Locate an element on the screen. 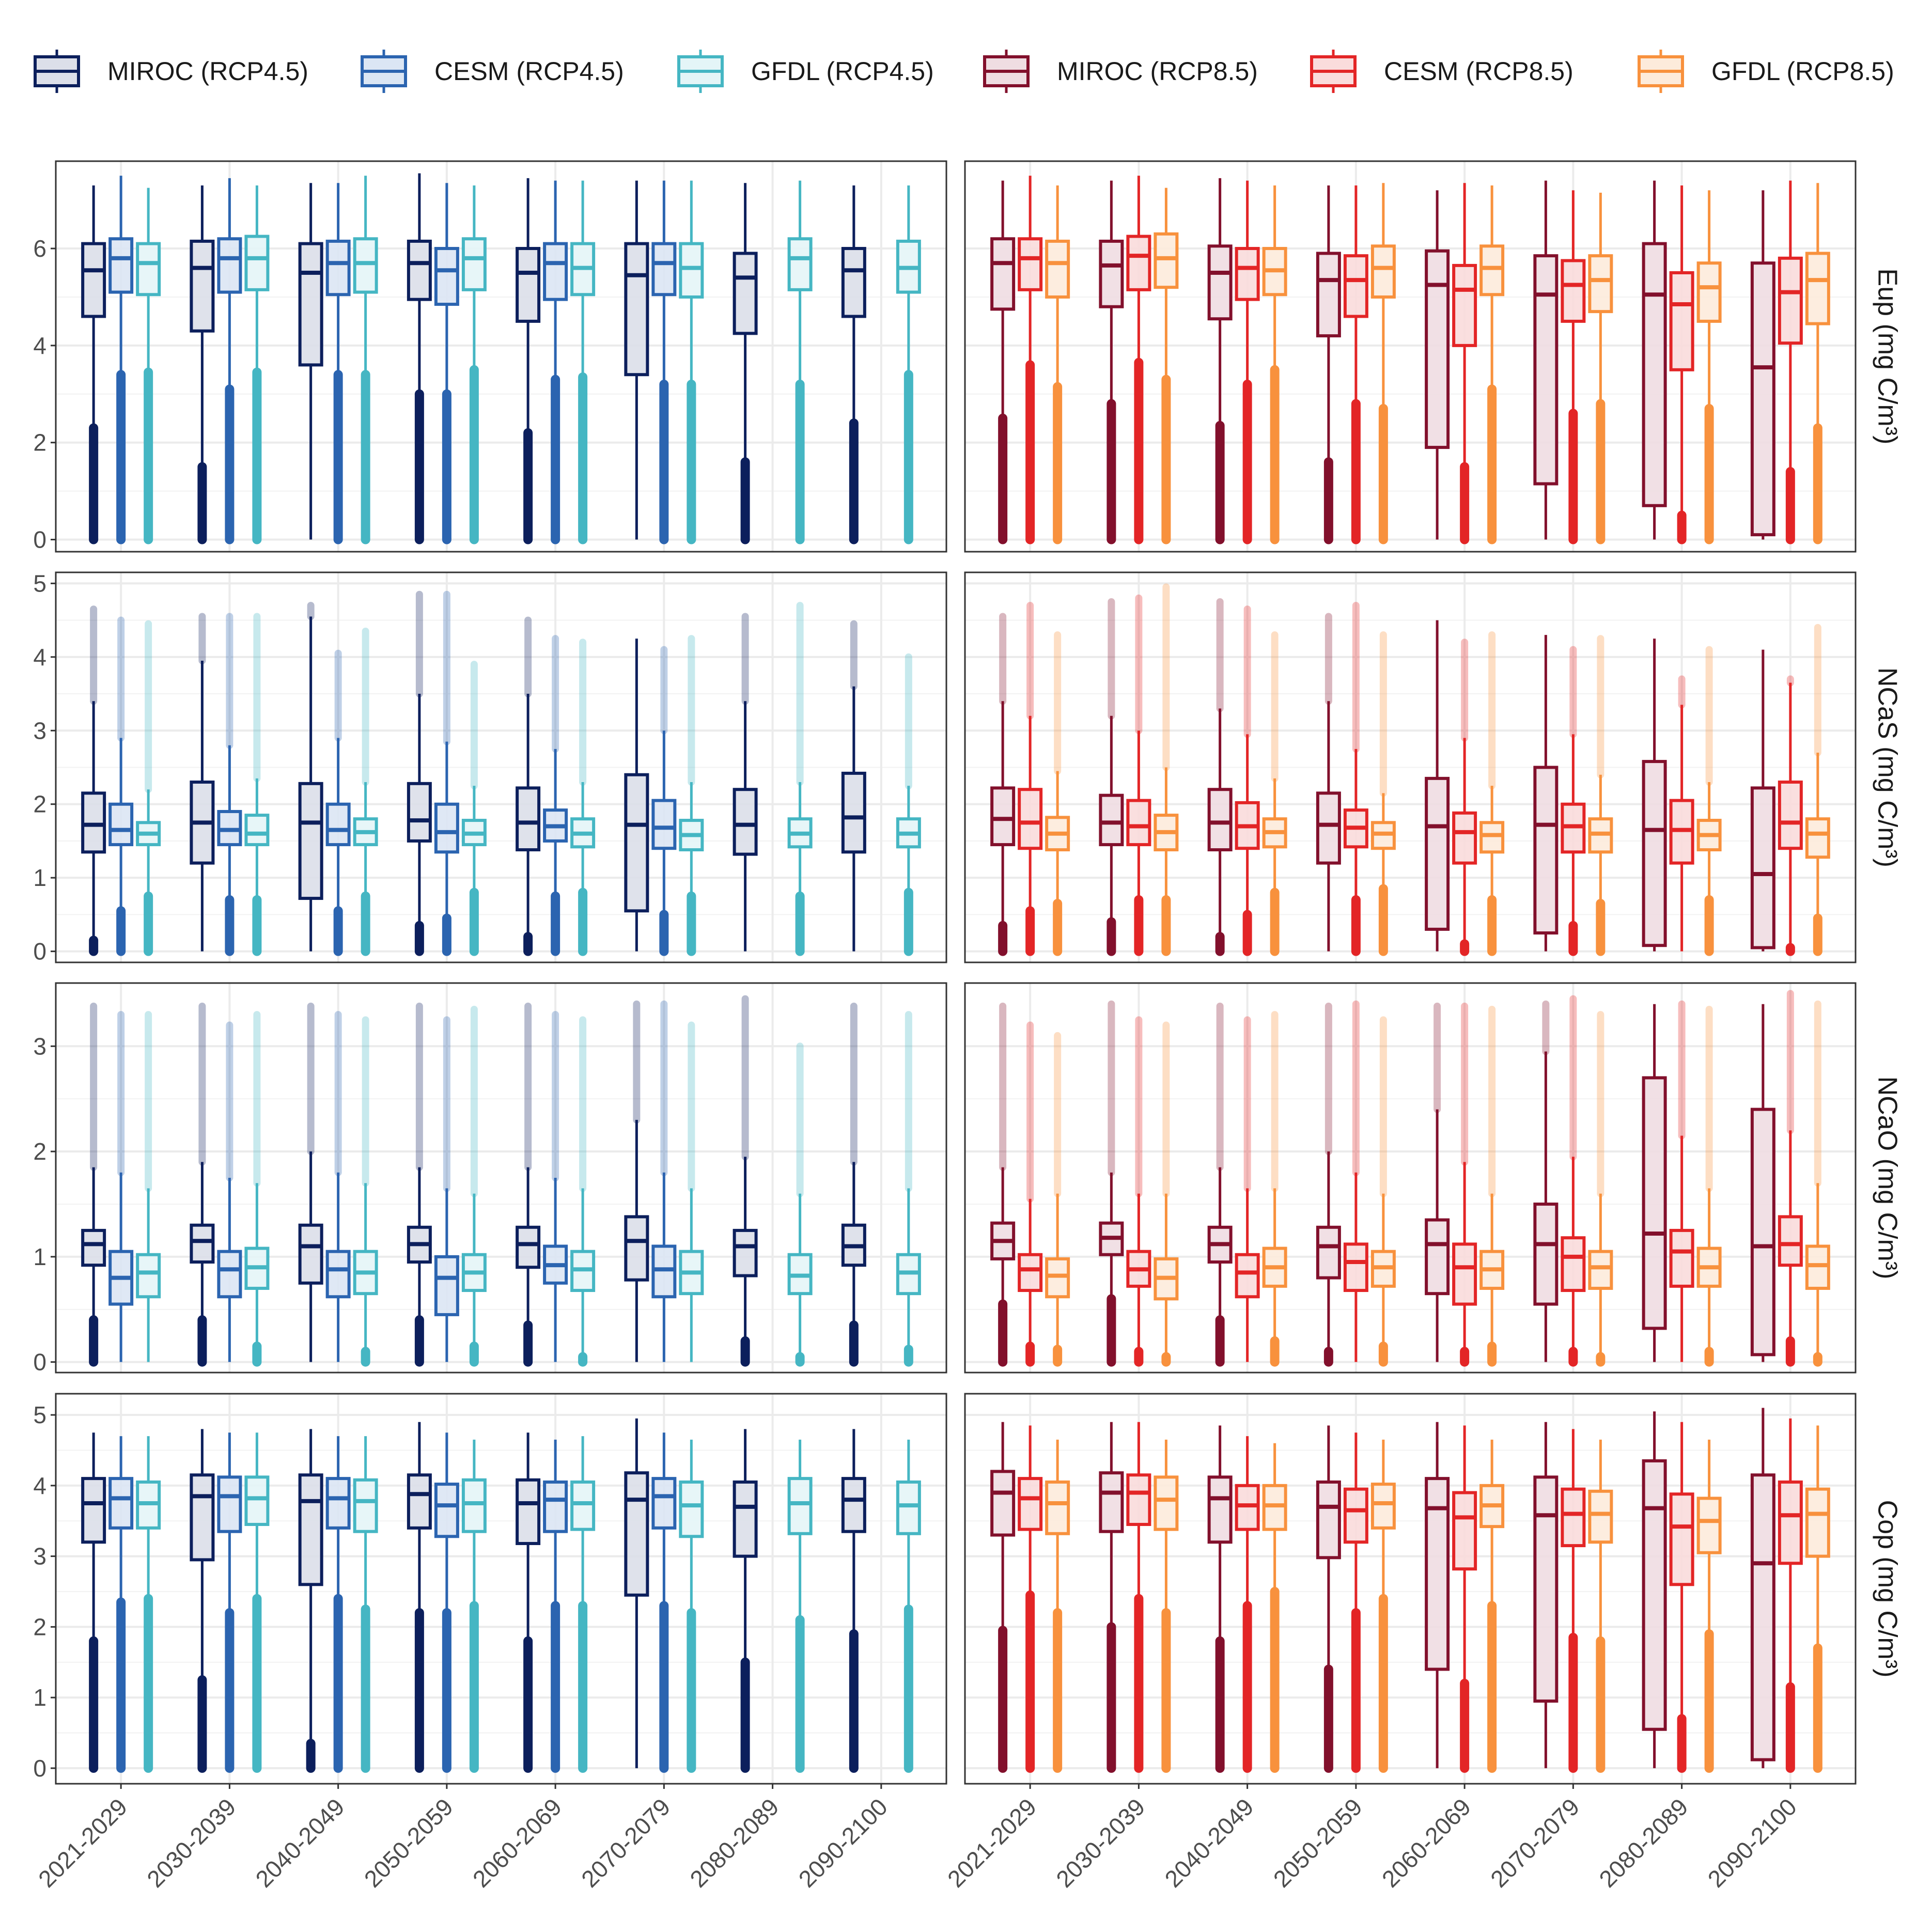  panel-border is located at coordinates (1410, 1589).